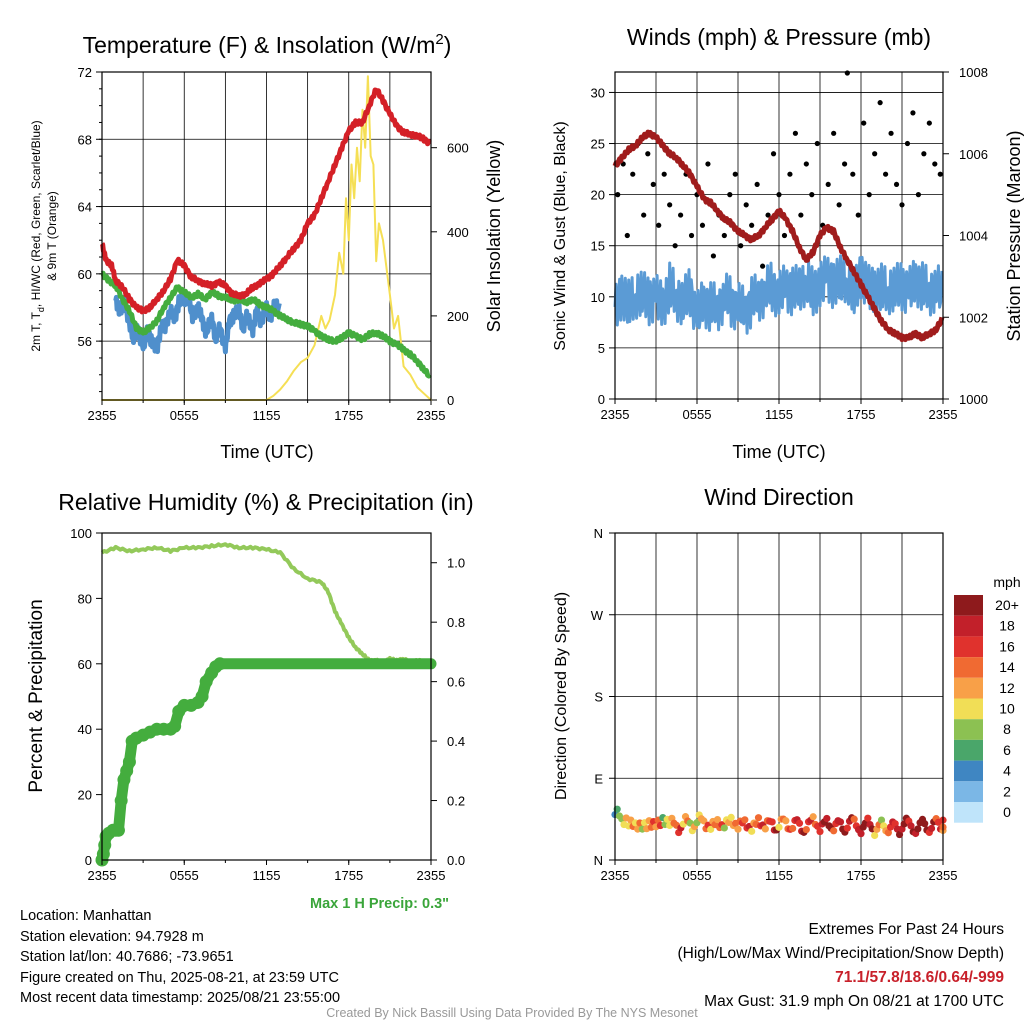 Image resolution: width=1024 pixels, height=1024 pixels. I want to click on temperature-series, so click(265, 201).